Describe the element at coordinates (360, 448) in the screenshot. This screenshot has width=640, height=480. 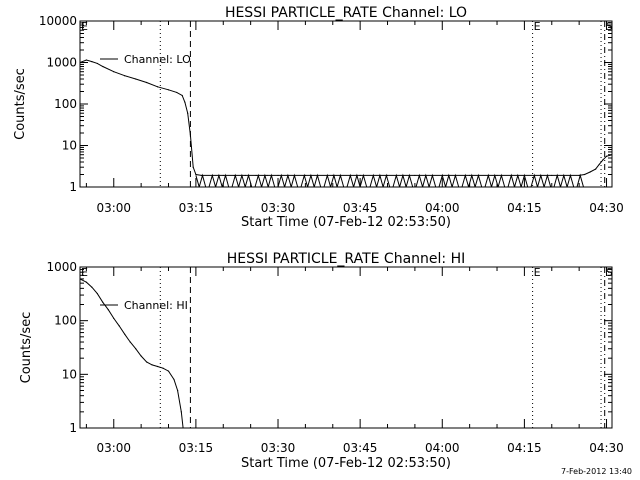
I see `x-tick-label: 03:45` at that location.